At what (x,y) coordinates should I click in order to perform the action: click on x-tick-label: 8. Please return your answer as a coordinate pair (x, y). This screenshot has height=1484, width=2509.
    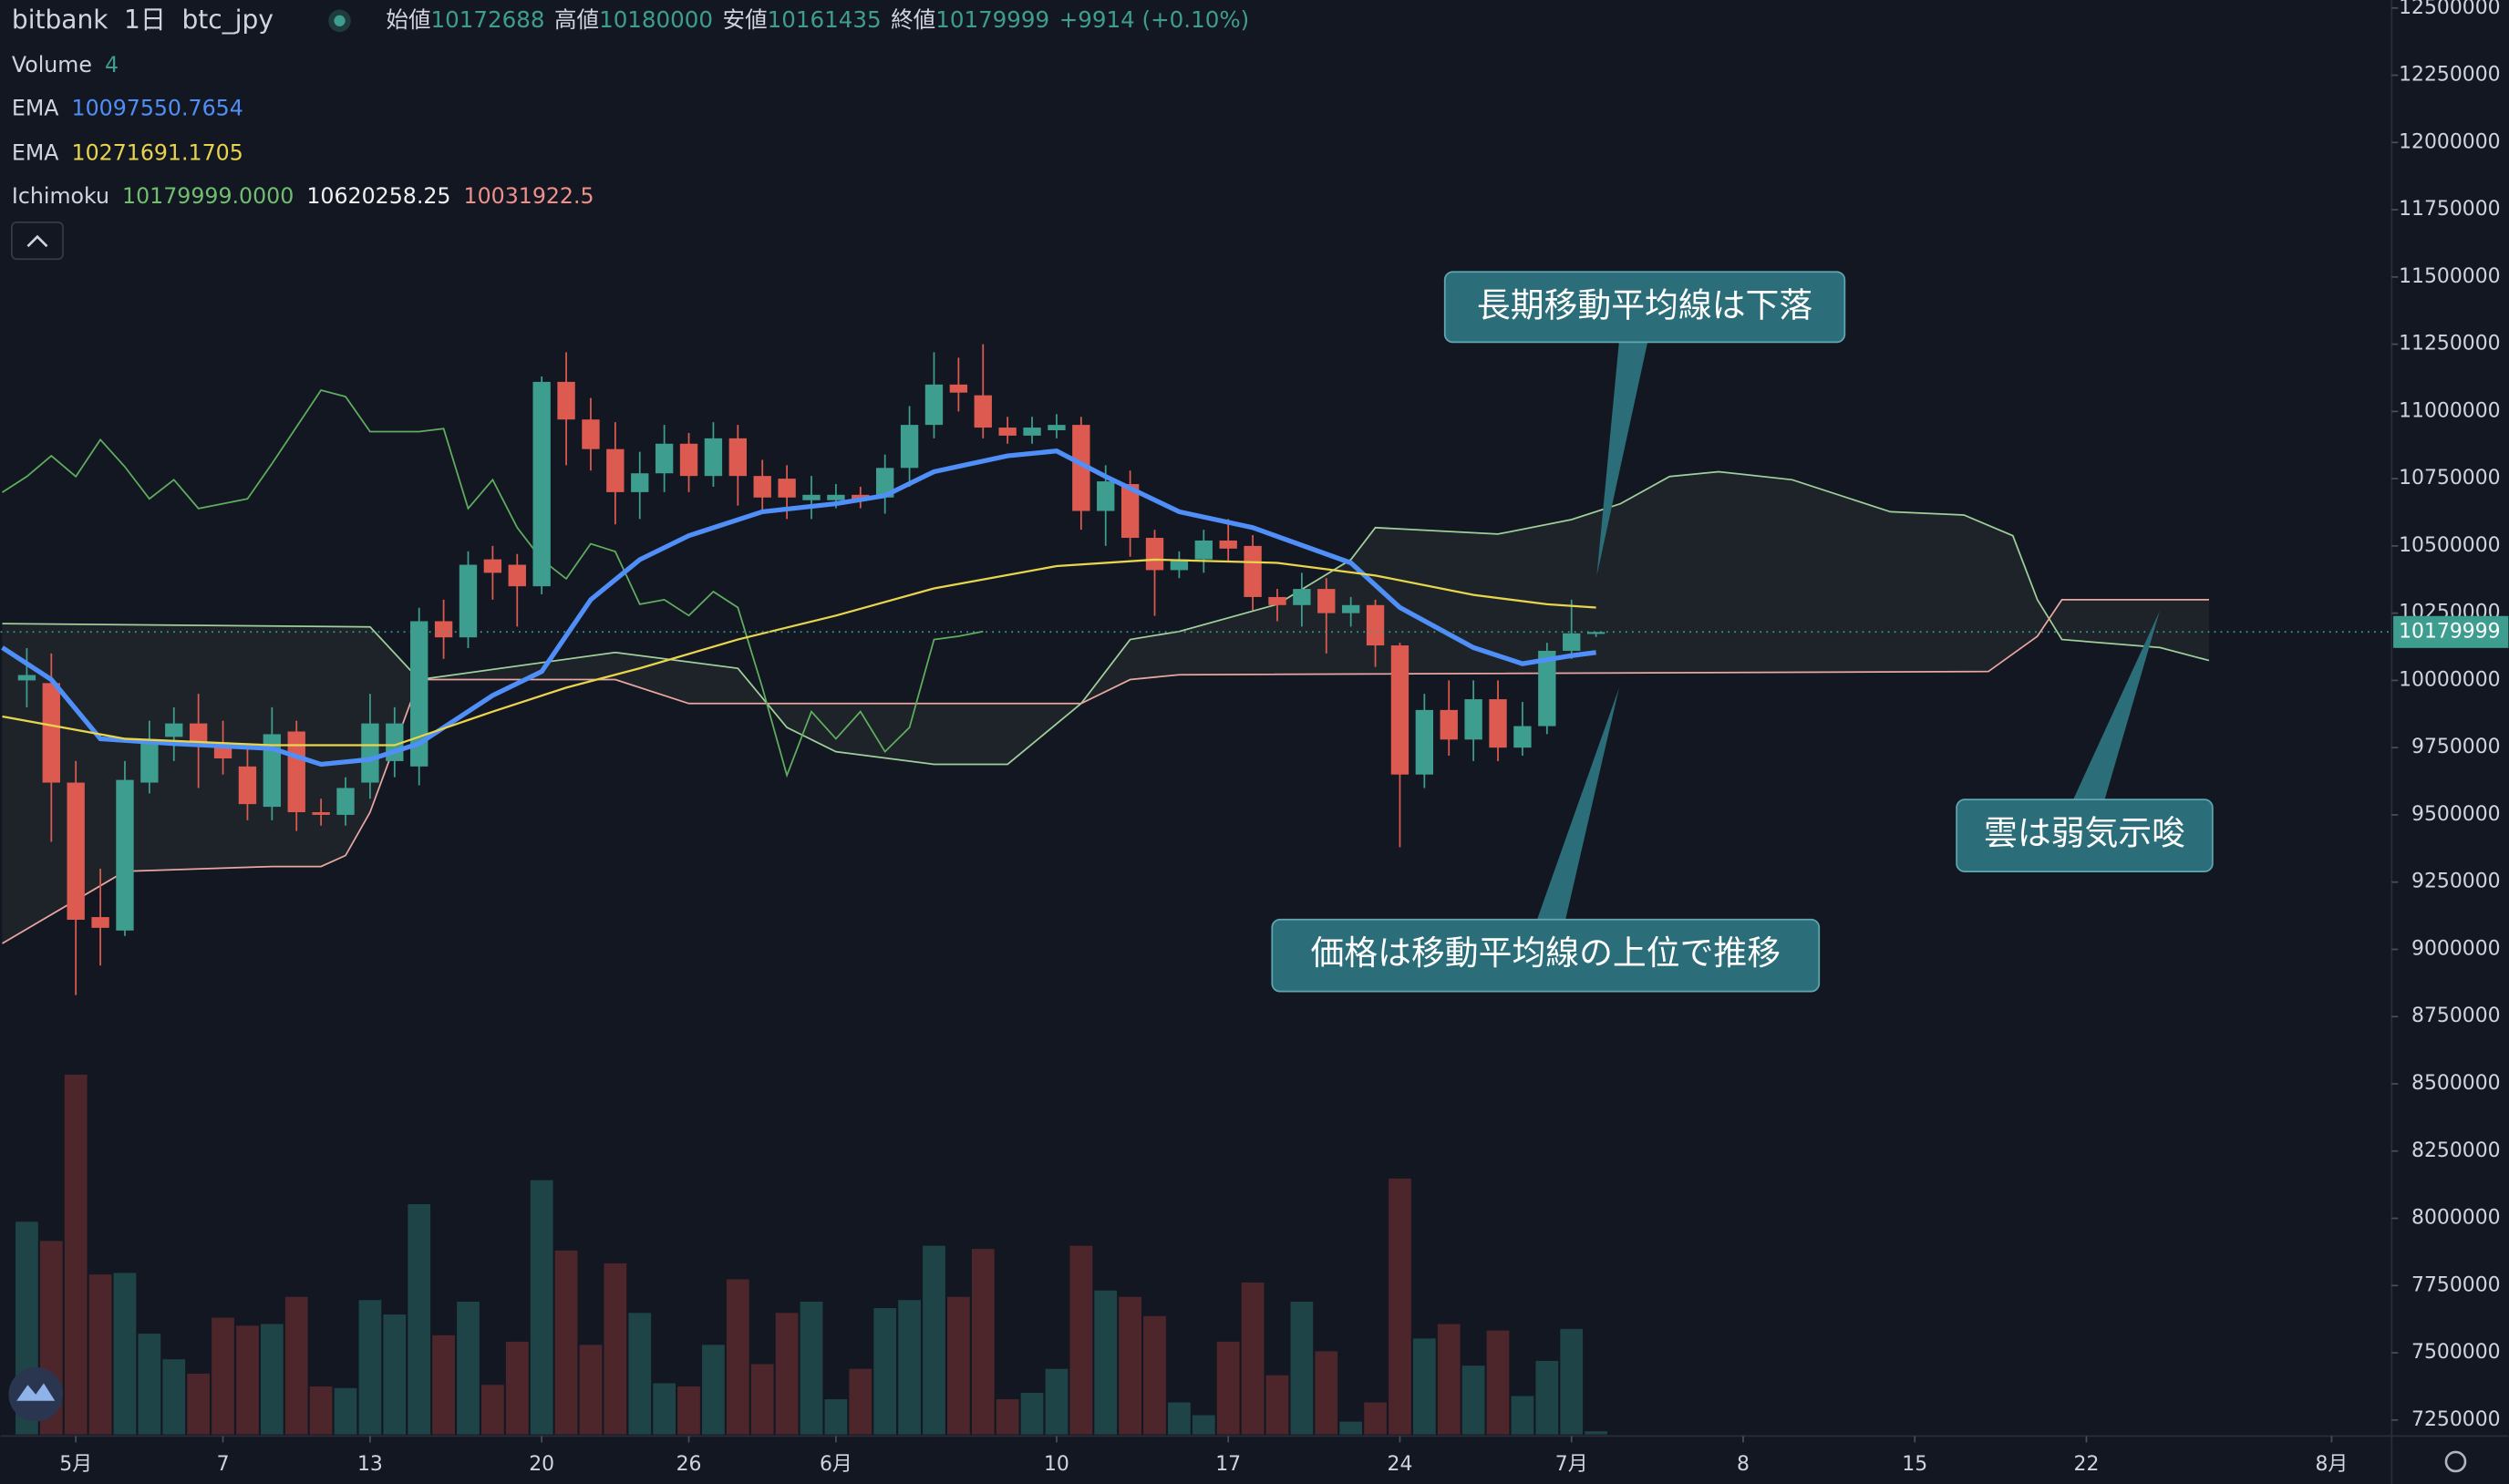
    Looking at the image, I should click on (1743, 1464).